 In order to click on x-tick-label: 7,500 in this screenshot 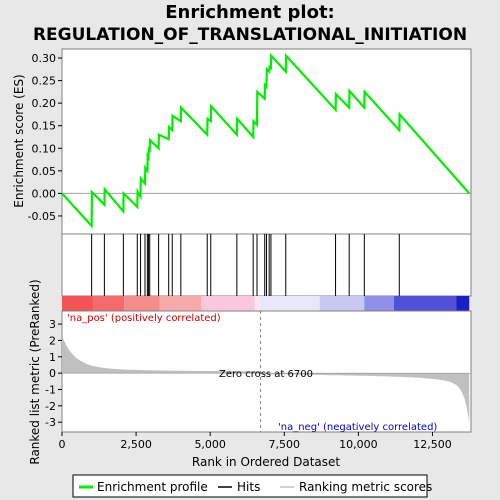, I will do `click(285, 444)`.